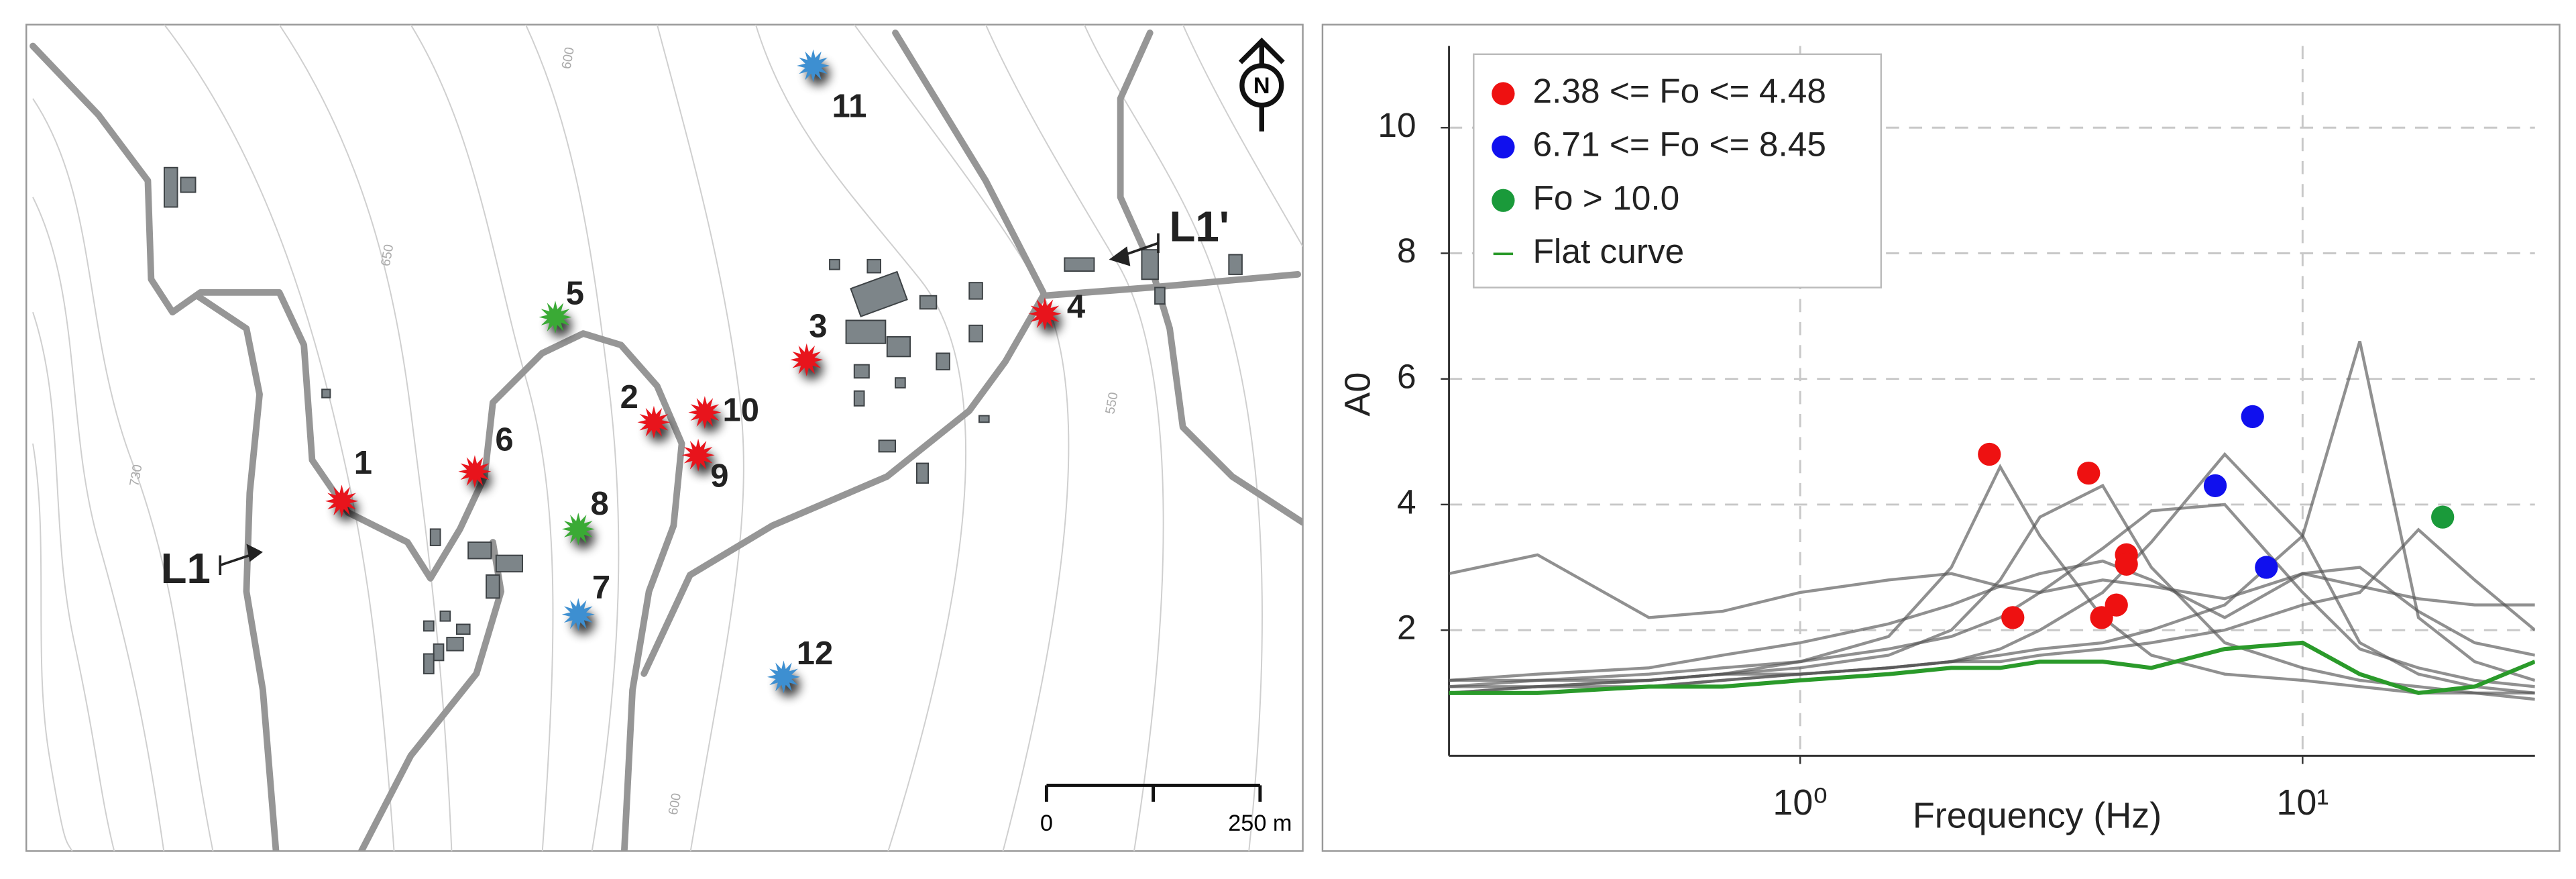  Describe the element at coordinates (815, 653) in the screenshot. I see `station-label: 12` at that location.